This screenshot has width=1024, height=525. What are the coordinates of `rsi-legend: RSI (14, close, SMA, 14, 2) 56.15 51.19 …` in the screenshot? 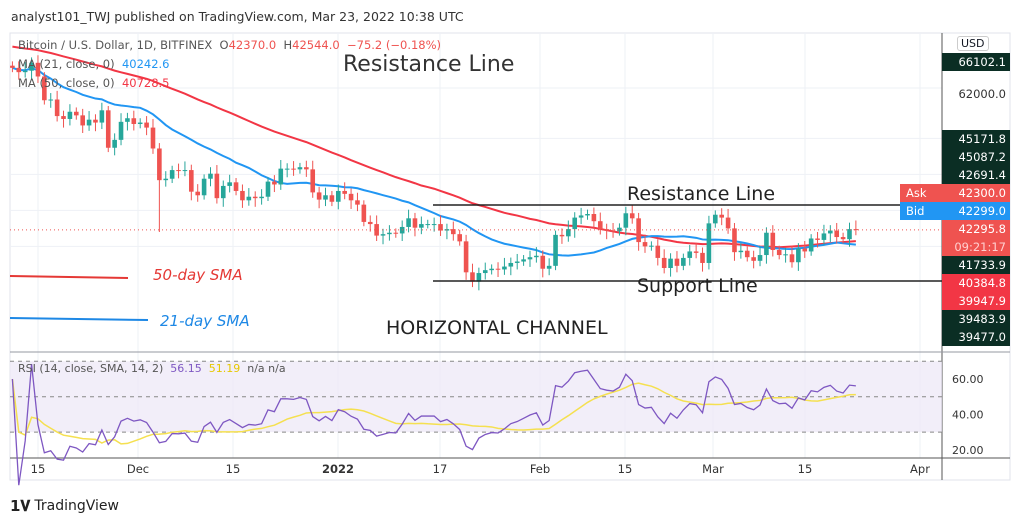 It's located at (152, 368).